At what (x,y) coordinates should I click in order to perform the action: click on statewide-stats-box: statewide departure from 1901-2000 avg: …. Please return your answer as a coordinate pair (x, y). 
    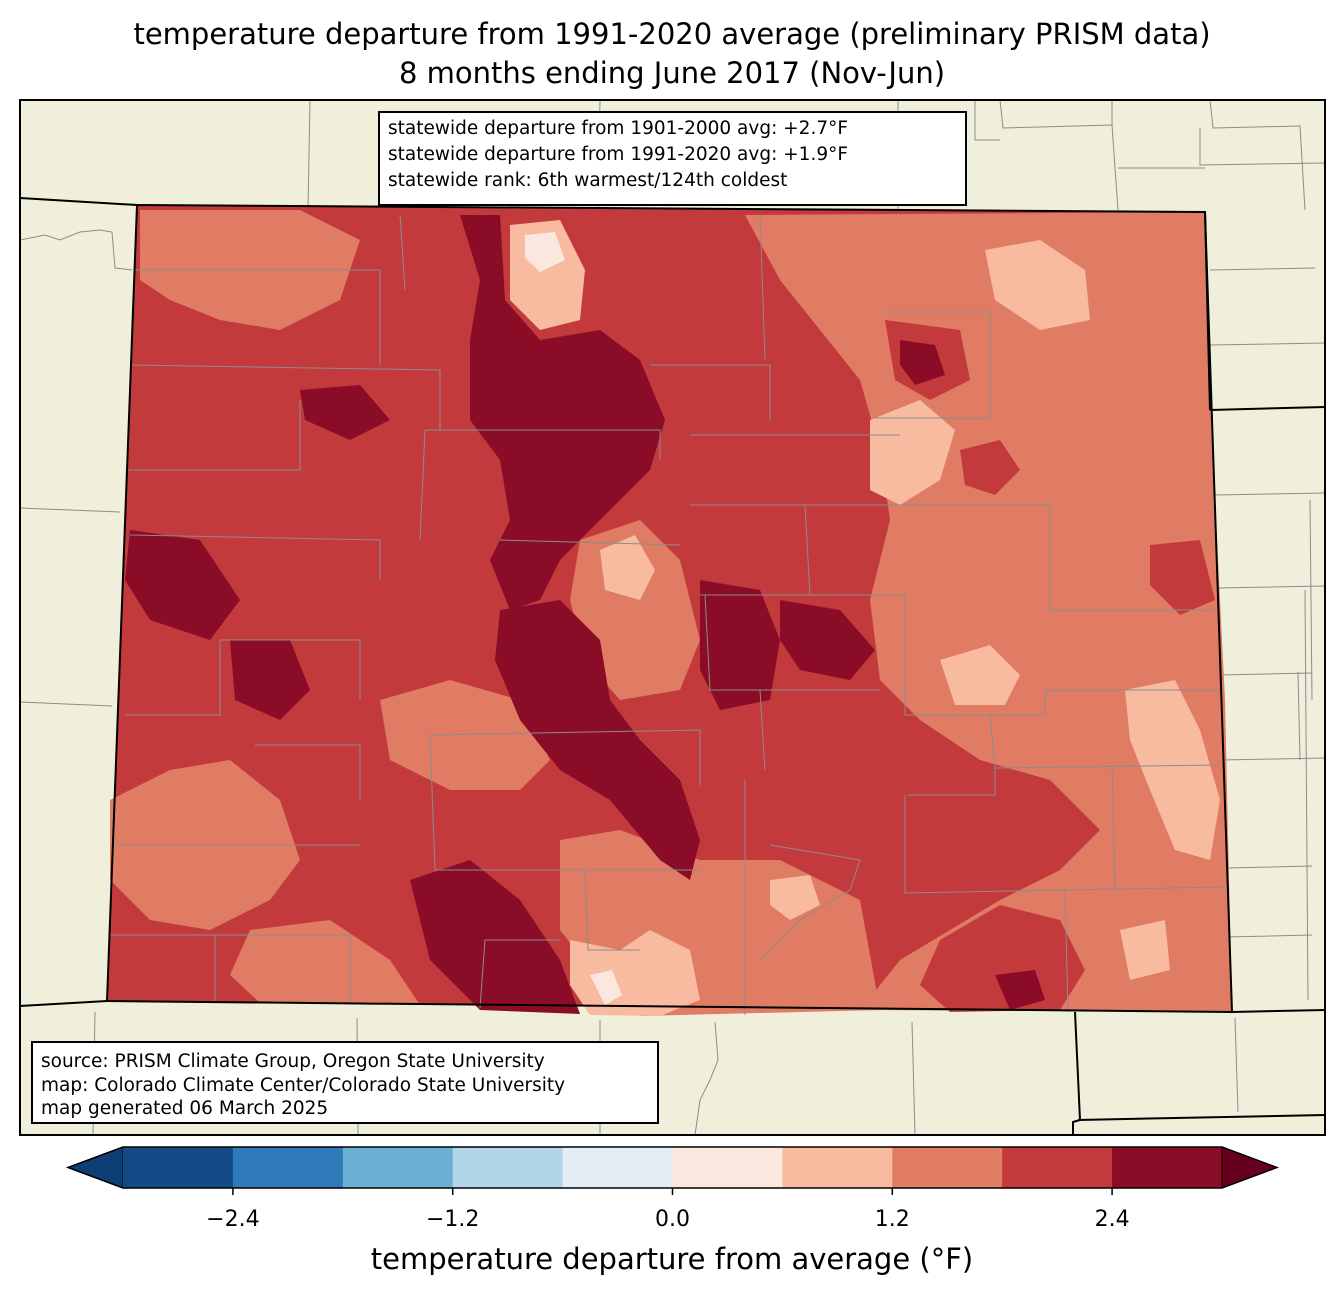
    Looking at the image, I should click on (672, 158).